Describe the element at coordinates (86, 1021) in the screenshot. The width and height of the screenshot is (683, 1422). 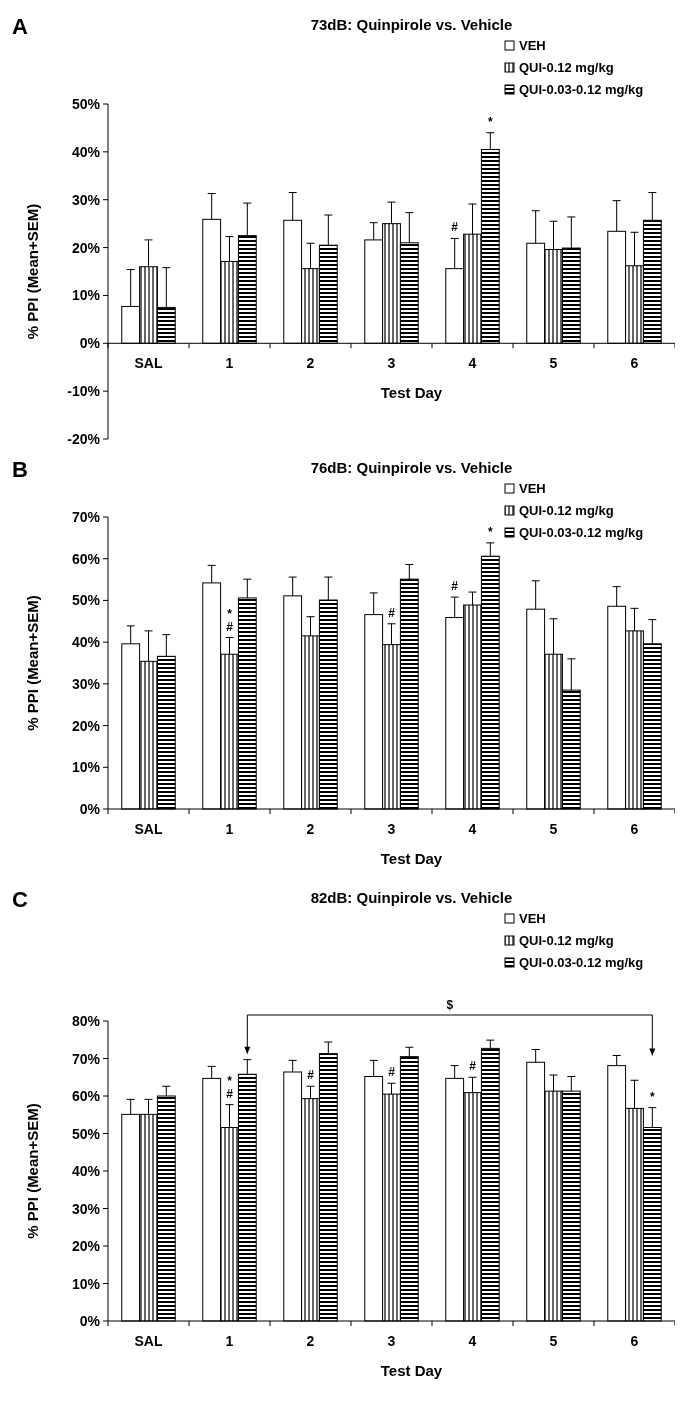
I see `y-tick-label: 80%` at that location.